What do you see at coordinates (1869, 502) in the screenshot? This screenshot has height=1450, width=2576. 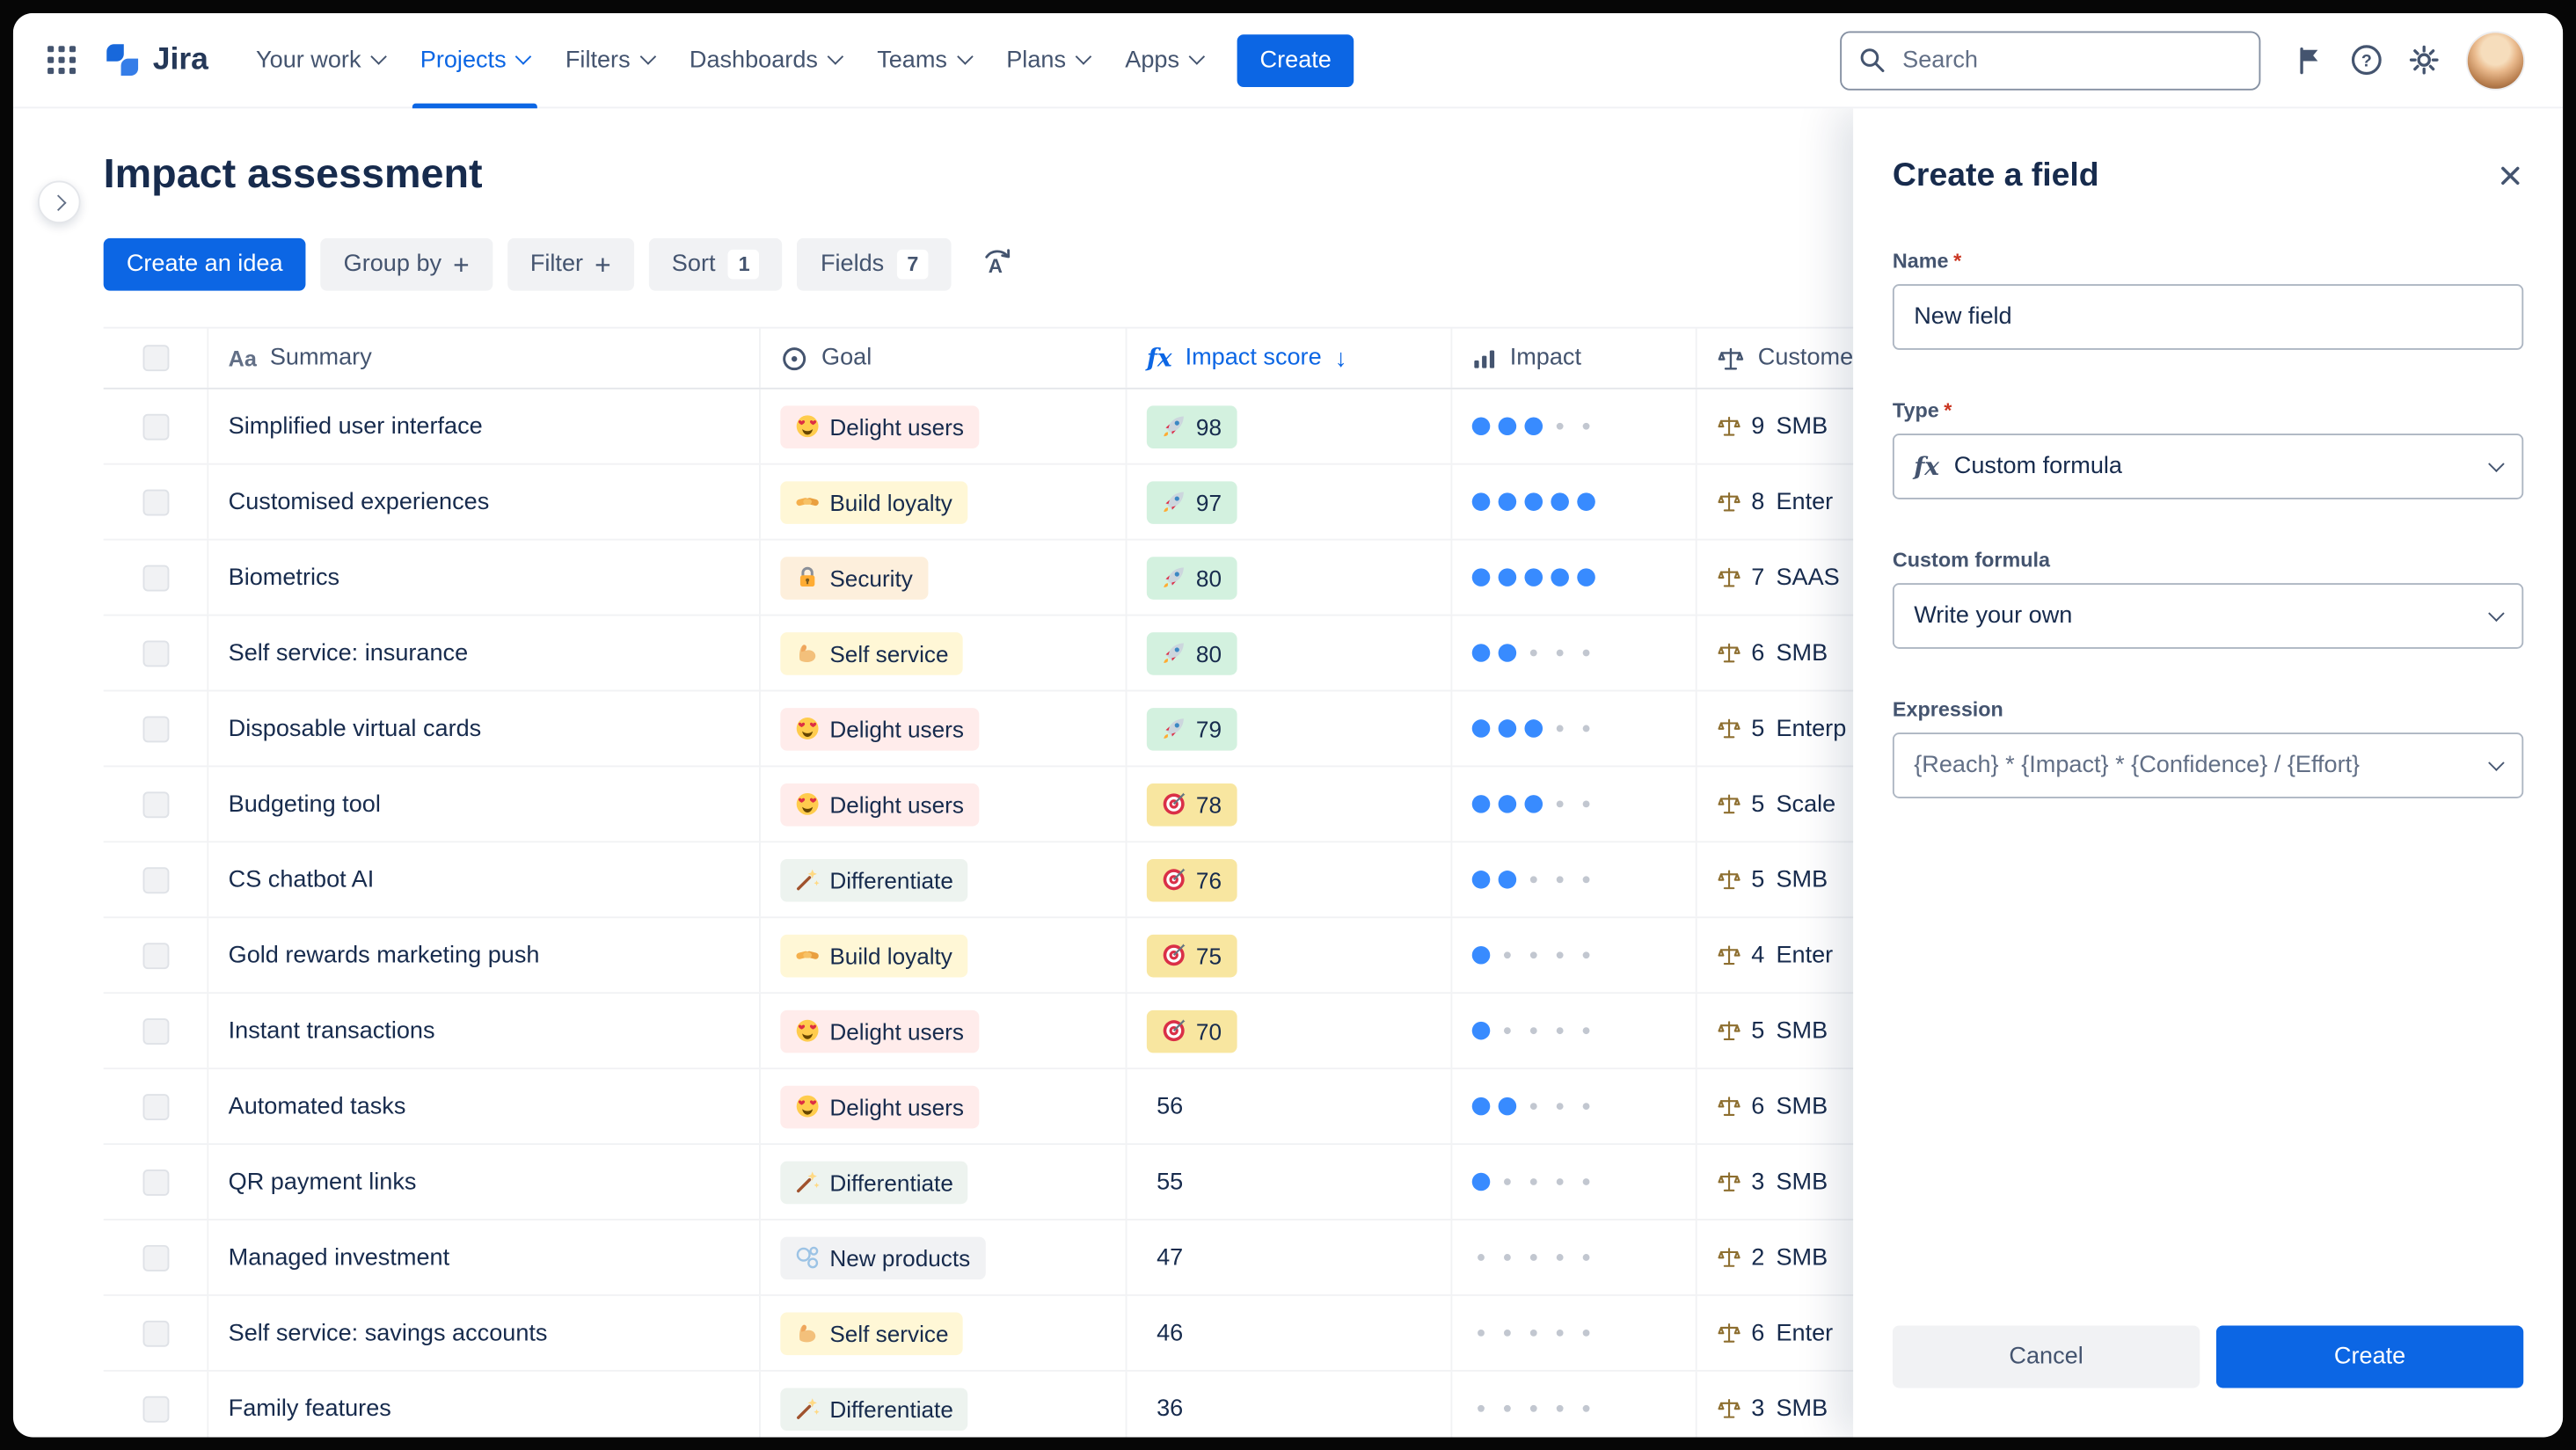 I see `customer-segment-cell: 8 Enter` at bounding box center [1869, 502].